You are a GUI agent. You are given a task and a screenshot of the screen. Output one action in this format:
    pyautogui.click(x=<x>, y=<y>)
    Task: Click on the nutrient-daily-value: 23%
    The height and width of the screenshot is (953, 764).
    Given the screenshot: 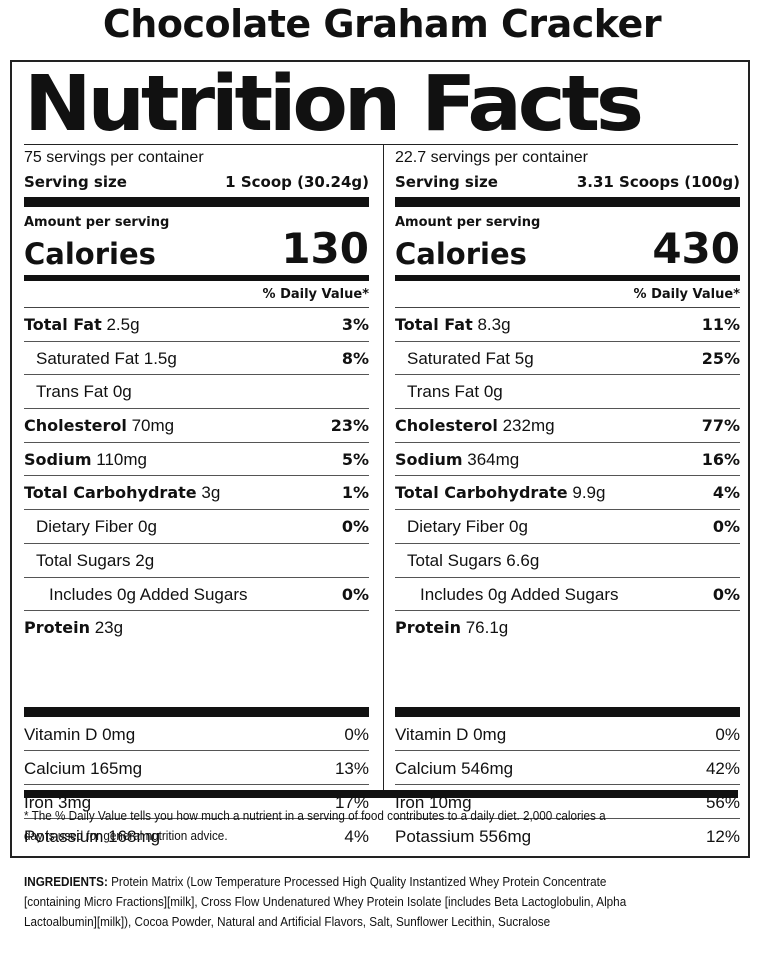 What is the action you would take?
    pyautogui.click(x=349, y=426)
    